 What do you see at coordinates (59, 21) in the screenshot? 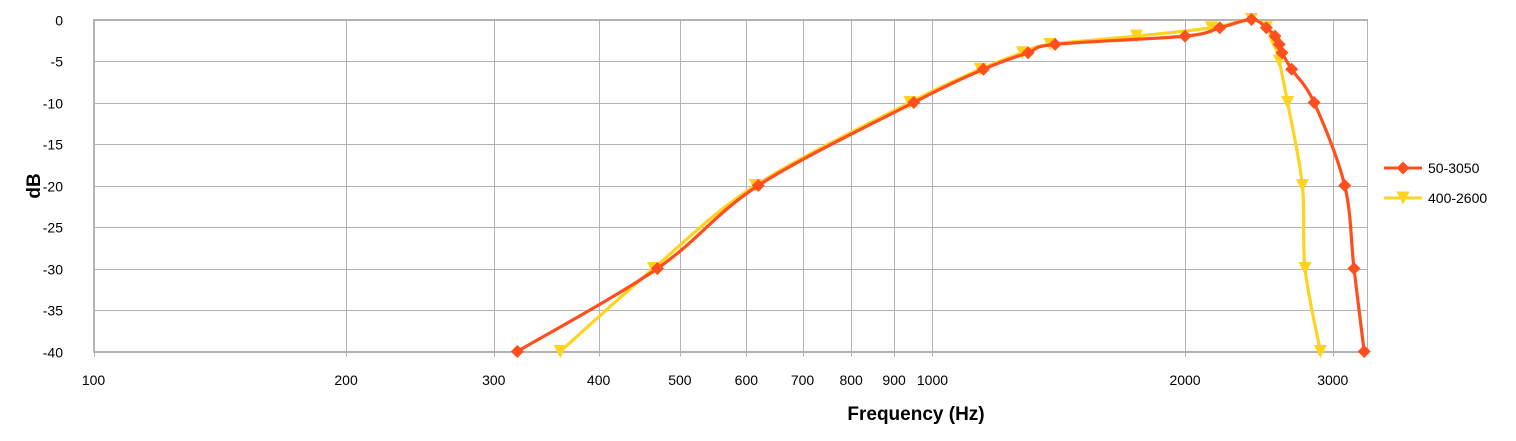
I see `y-tick-label: 0` at bounding box center [59, 21].